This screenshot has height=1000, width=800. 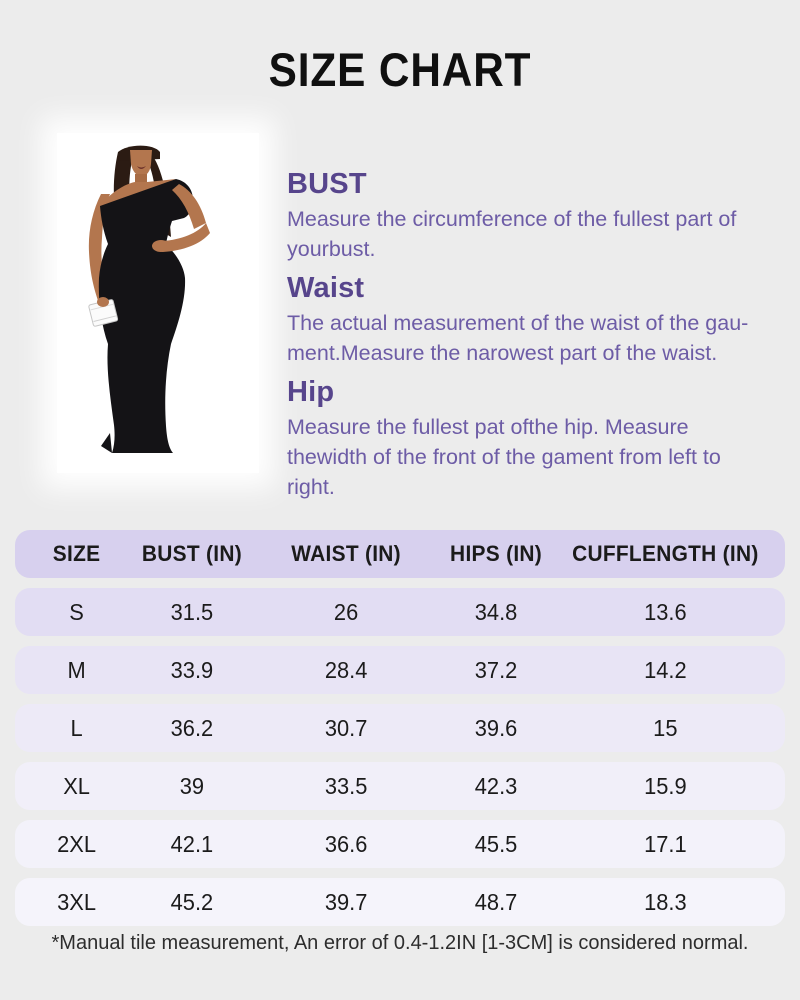 What do you see at coordinates (192, 785) in the screenshot?
I see `cell-bust: 39` at bounding box center [192, 785].